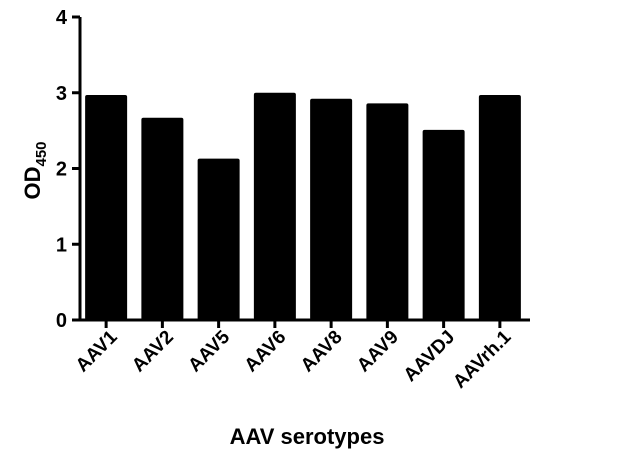 The height and width of the screenshot is (457, 617). Describe the element at coordinates (61, 94) in the screenshot. I see `y-tick-label: 3` at that location.